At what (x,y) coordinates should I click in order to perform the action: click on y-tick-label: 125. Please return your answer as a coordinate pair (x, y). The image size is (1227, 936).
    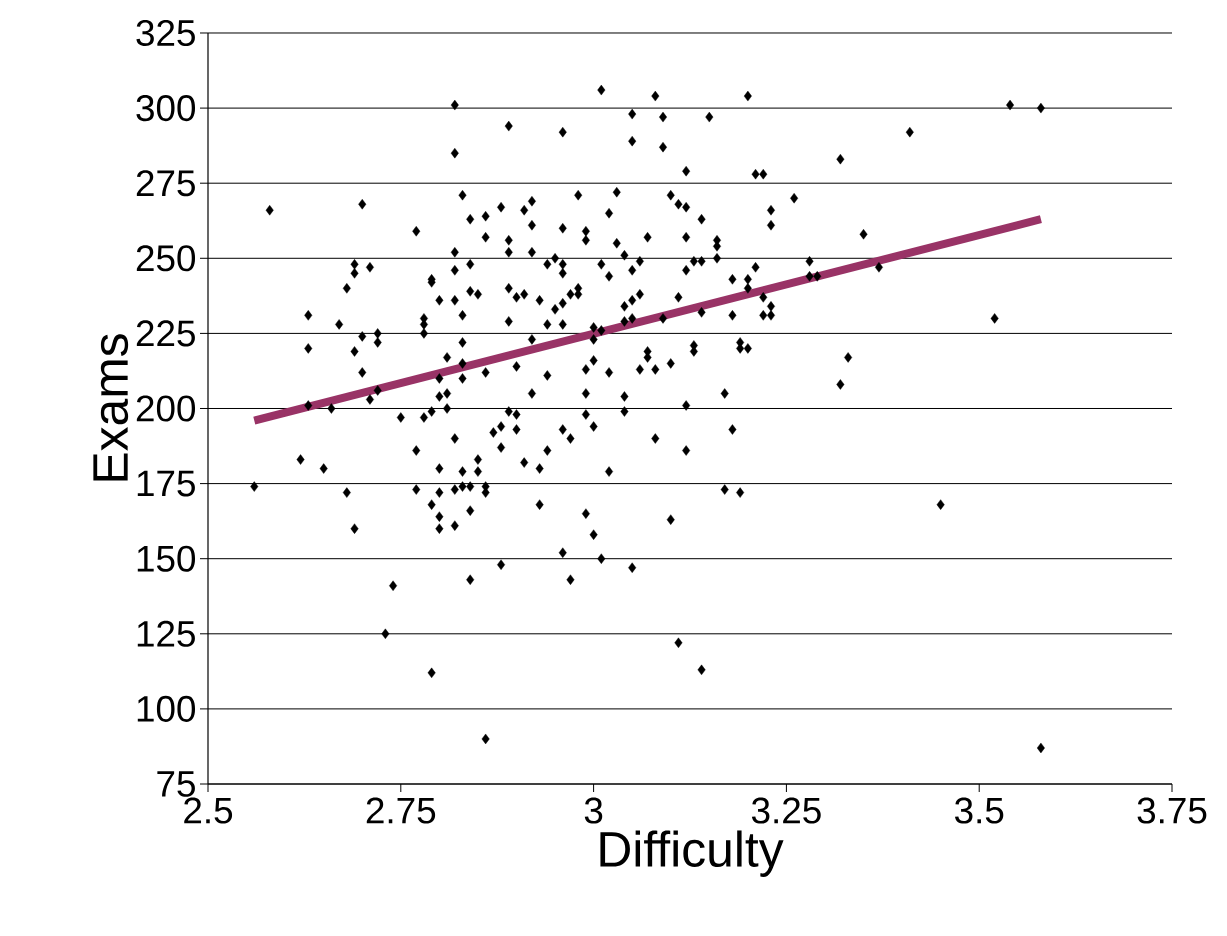
    Looking at the image, I should click on (166, 633).